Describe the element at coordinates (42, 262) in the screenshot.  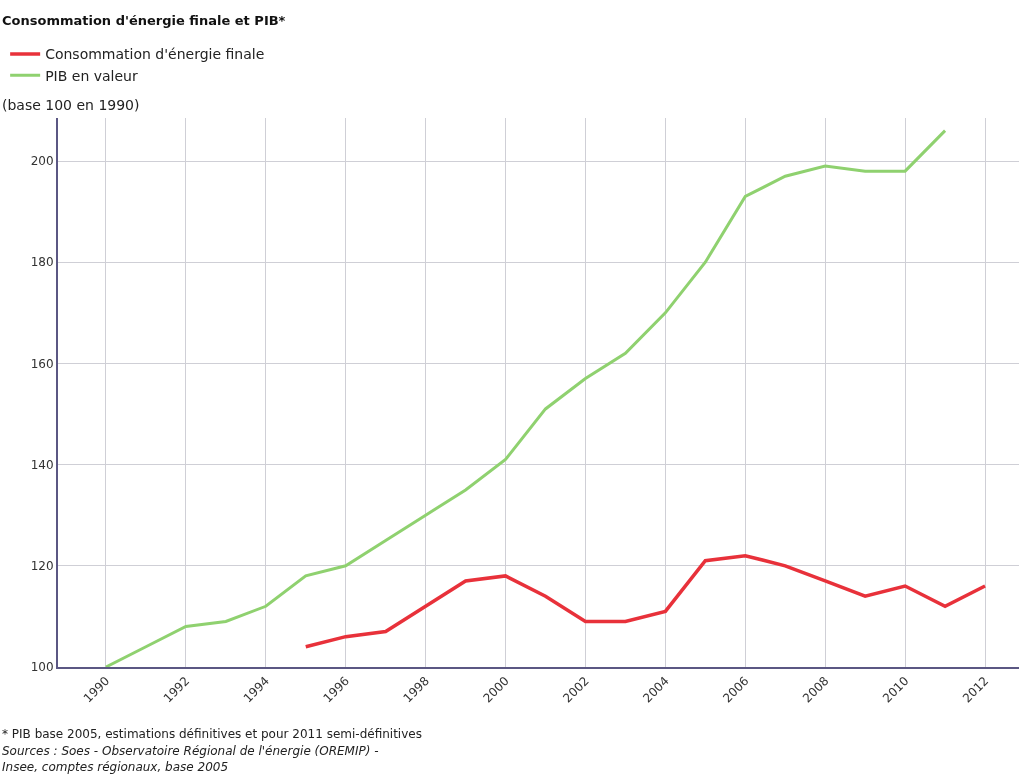
I see `y-tick-label: 180` at that location.